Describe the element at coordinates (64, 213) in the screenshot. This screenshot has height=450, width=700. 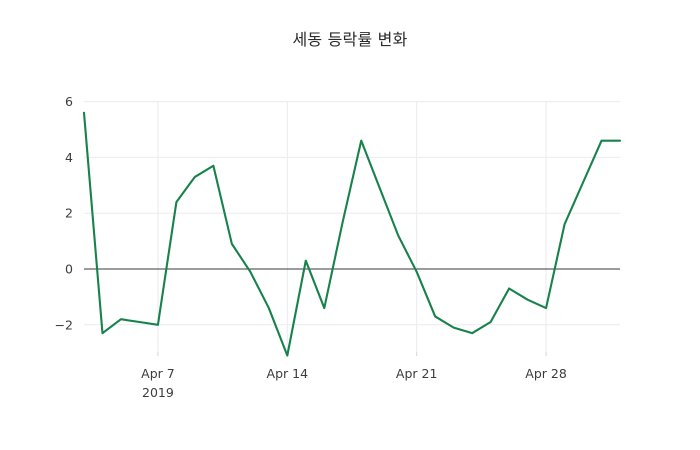
I see `y-axis-ticks: −2 0 2 4 6` at that location.